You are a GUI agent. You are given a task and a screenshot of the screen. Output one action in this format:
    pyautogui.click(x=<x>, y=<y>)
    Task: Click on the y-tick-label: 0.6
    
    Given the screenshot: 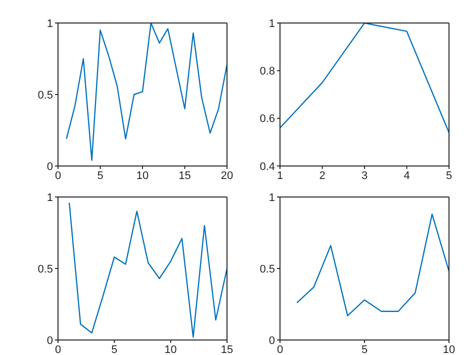 What is the action you would take?
    pyautogui.click(x=267, y=119)
    